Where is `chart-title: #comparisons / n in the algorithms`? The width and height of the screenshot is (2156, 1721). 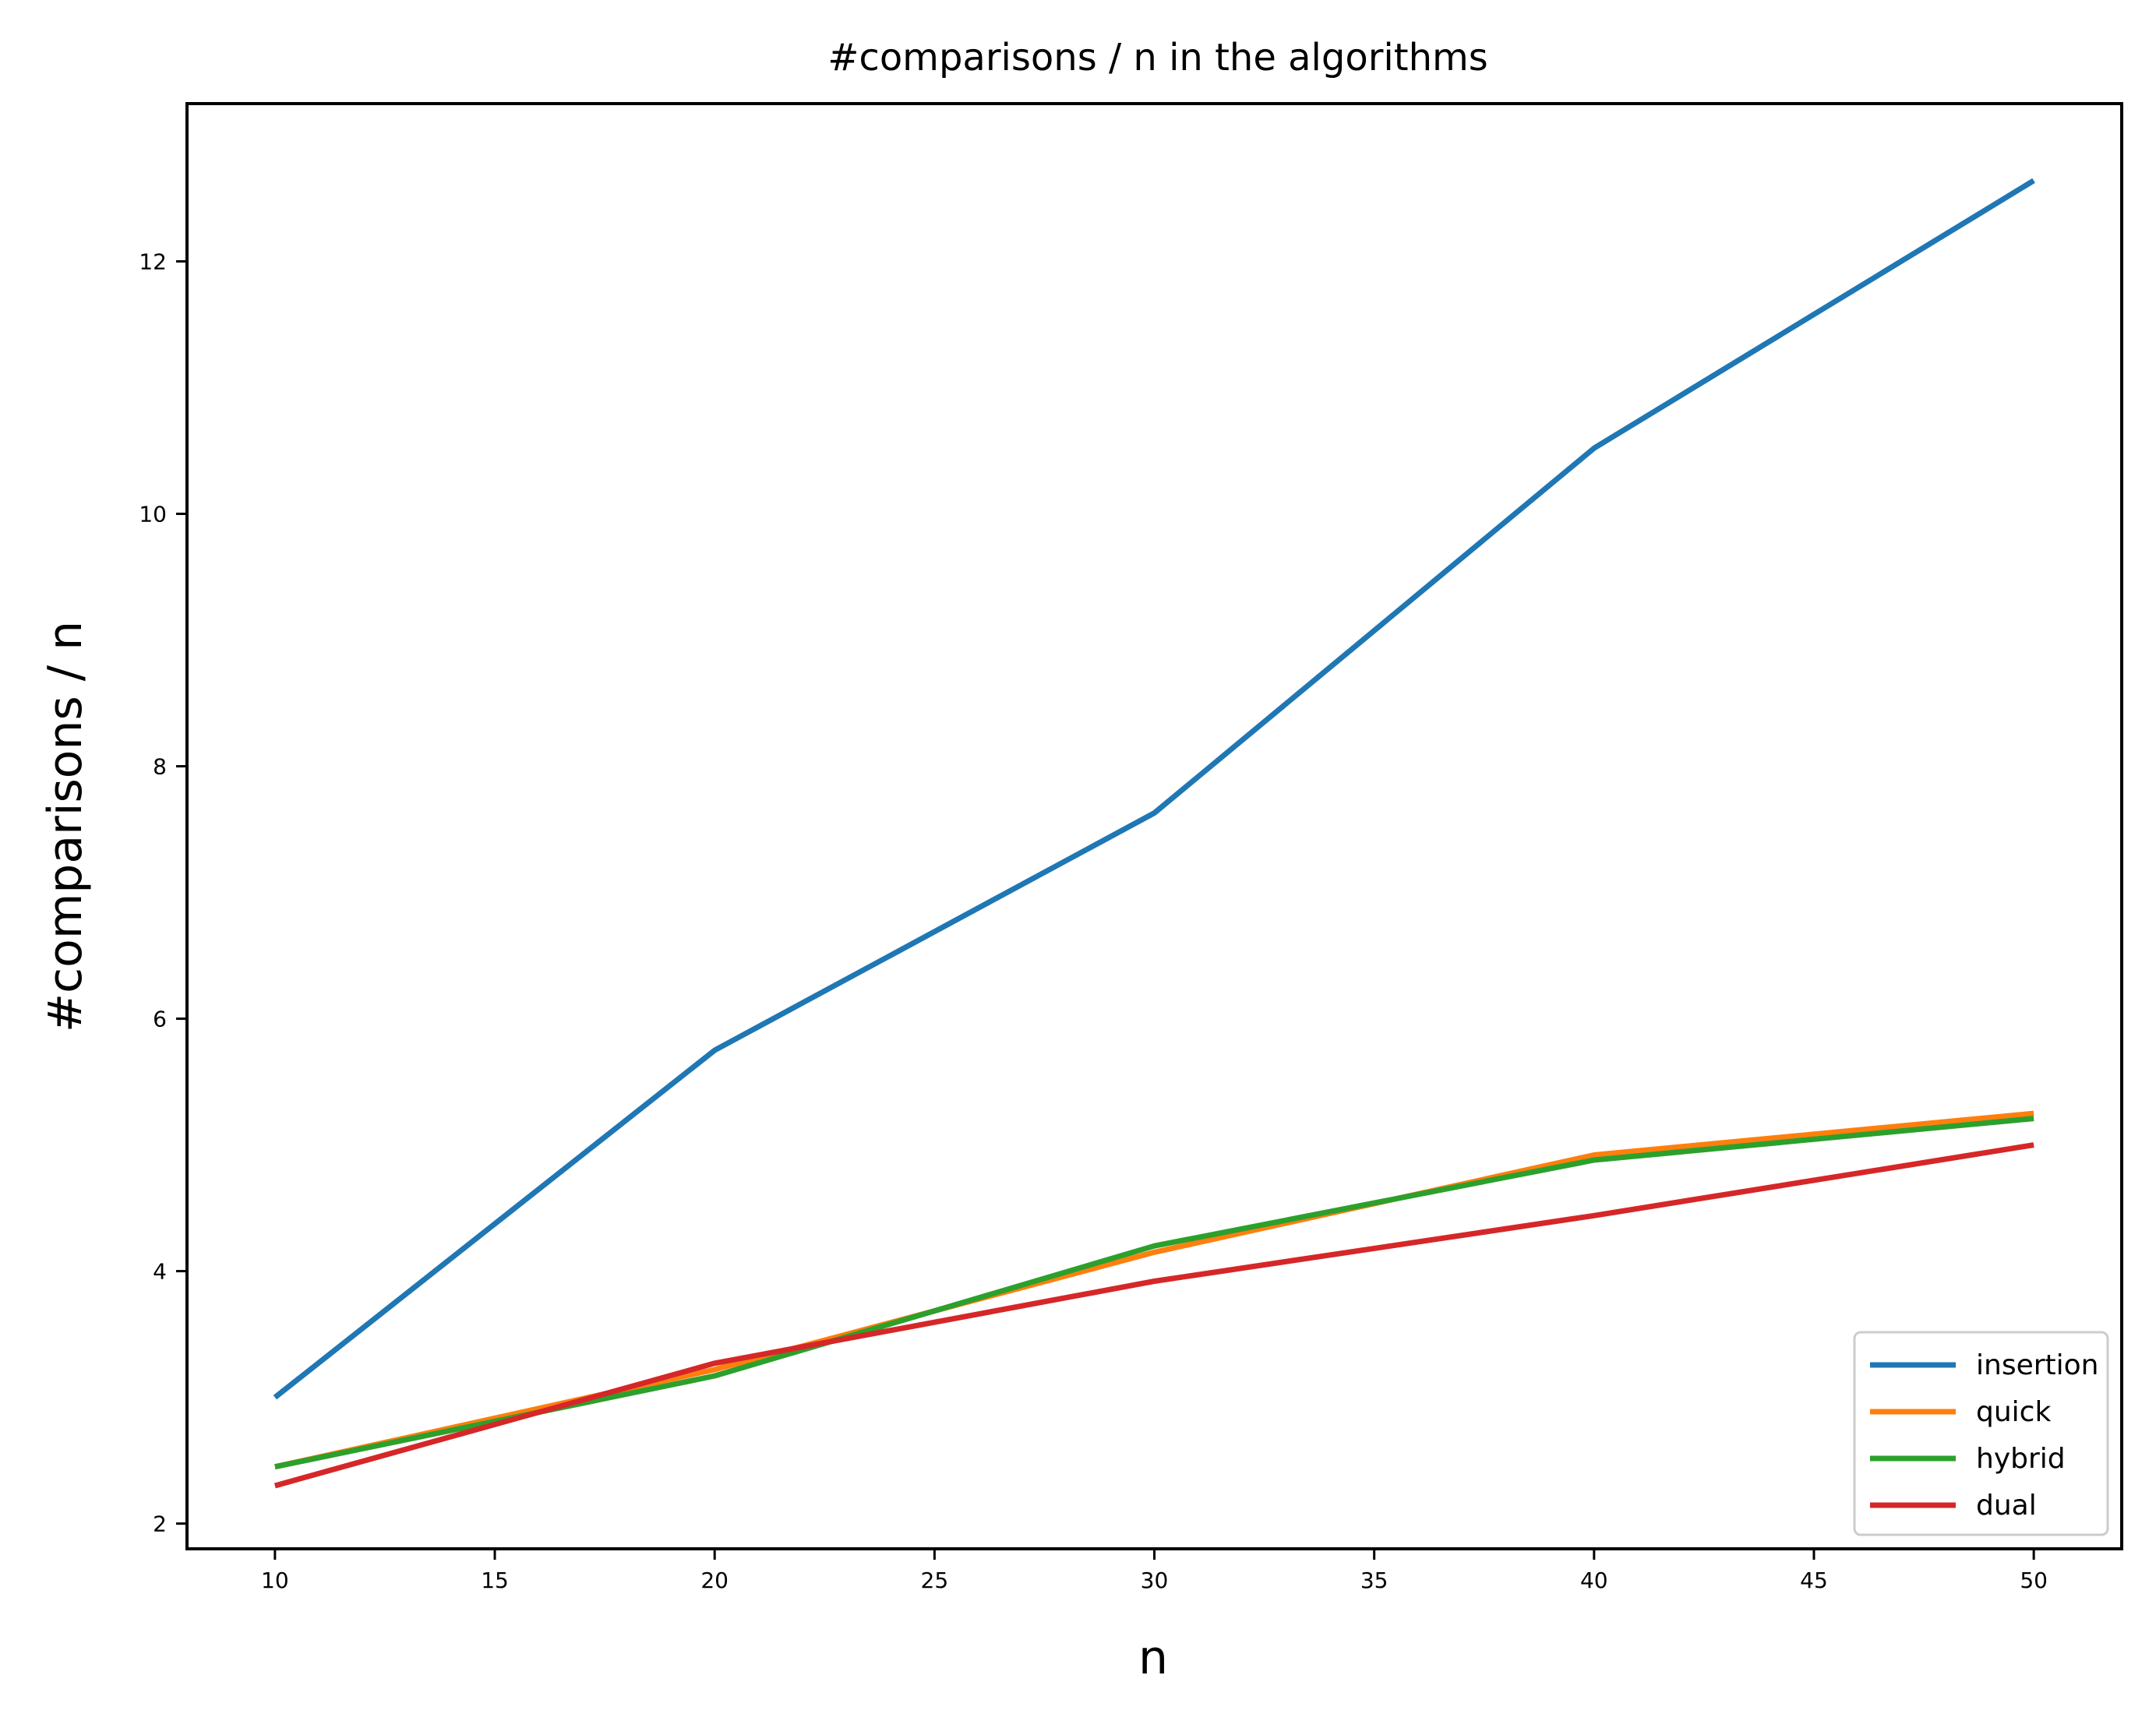
chart-title: #comparisons / n in the algorithms is located at coordinates (1157, 57).